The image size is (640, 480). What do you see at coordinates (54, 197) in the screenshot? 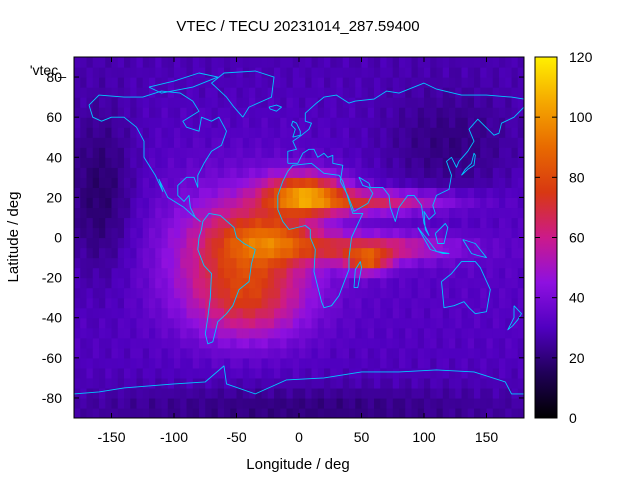
I see `y-tick-label: 20` at bounding box center [54, 197].